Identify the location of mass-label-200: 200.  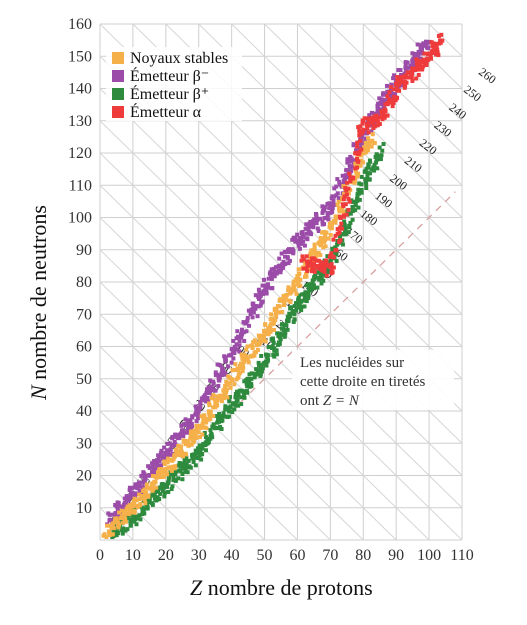
(398, 182).